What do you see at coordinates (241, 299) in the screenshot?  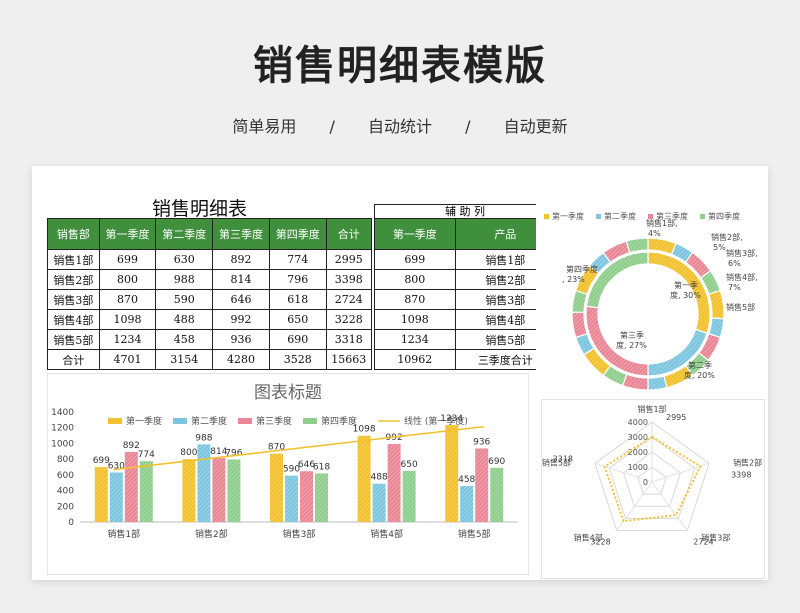 I see `table-cell: 646` at bounding box center [241, 299].